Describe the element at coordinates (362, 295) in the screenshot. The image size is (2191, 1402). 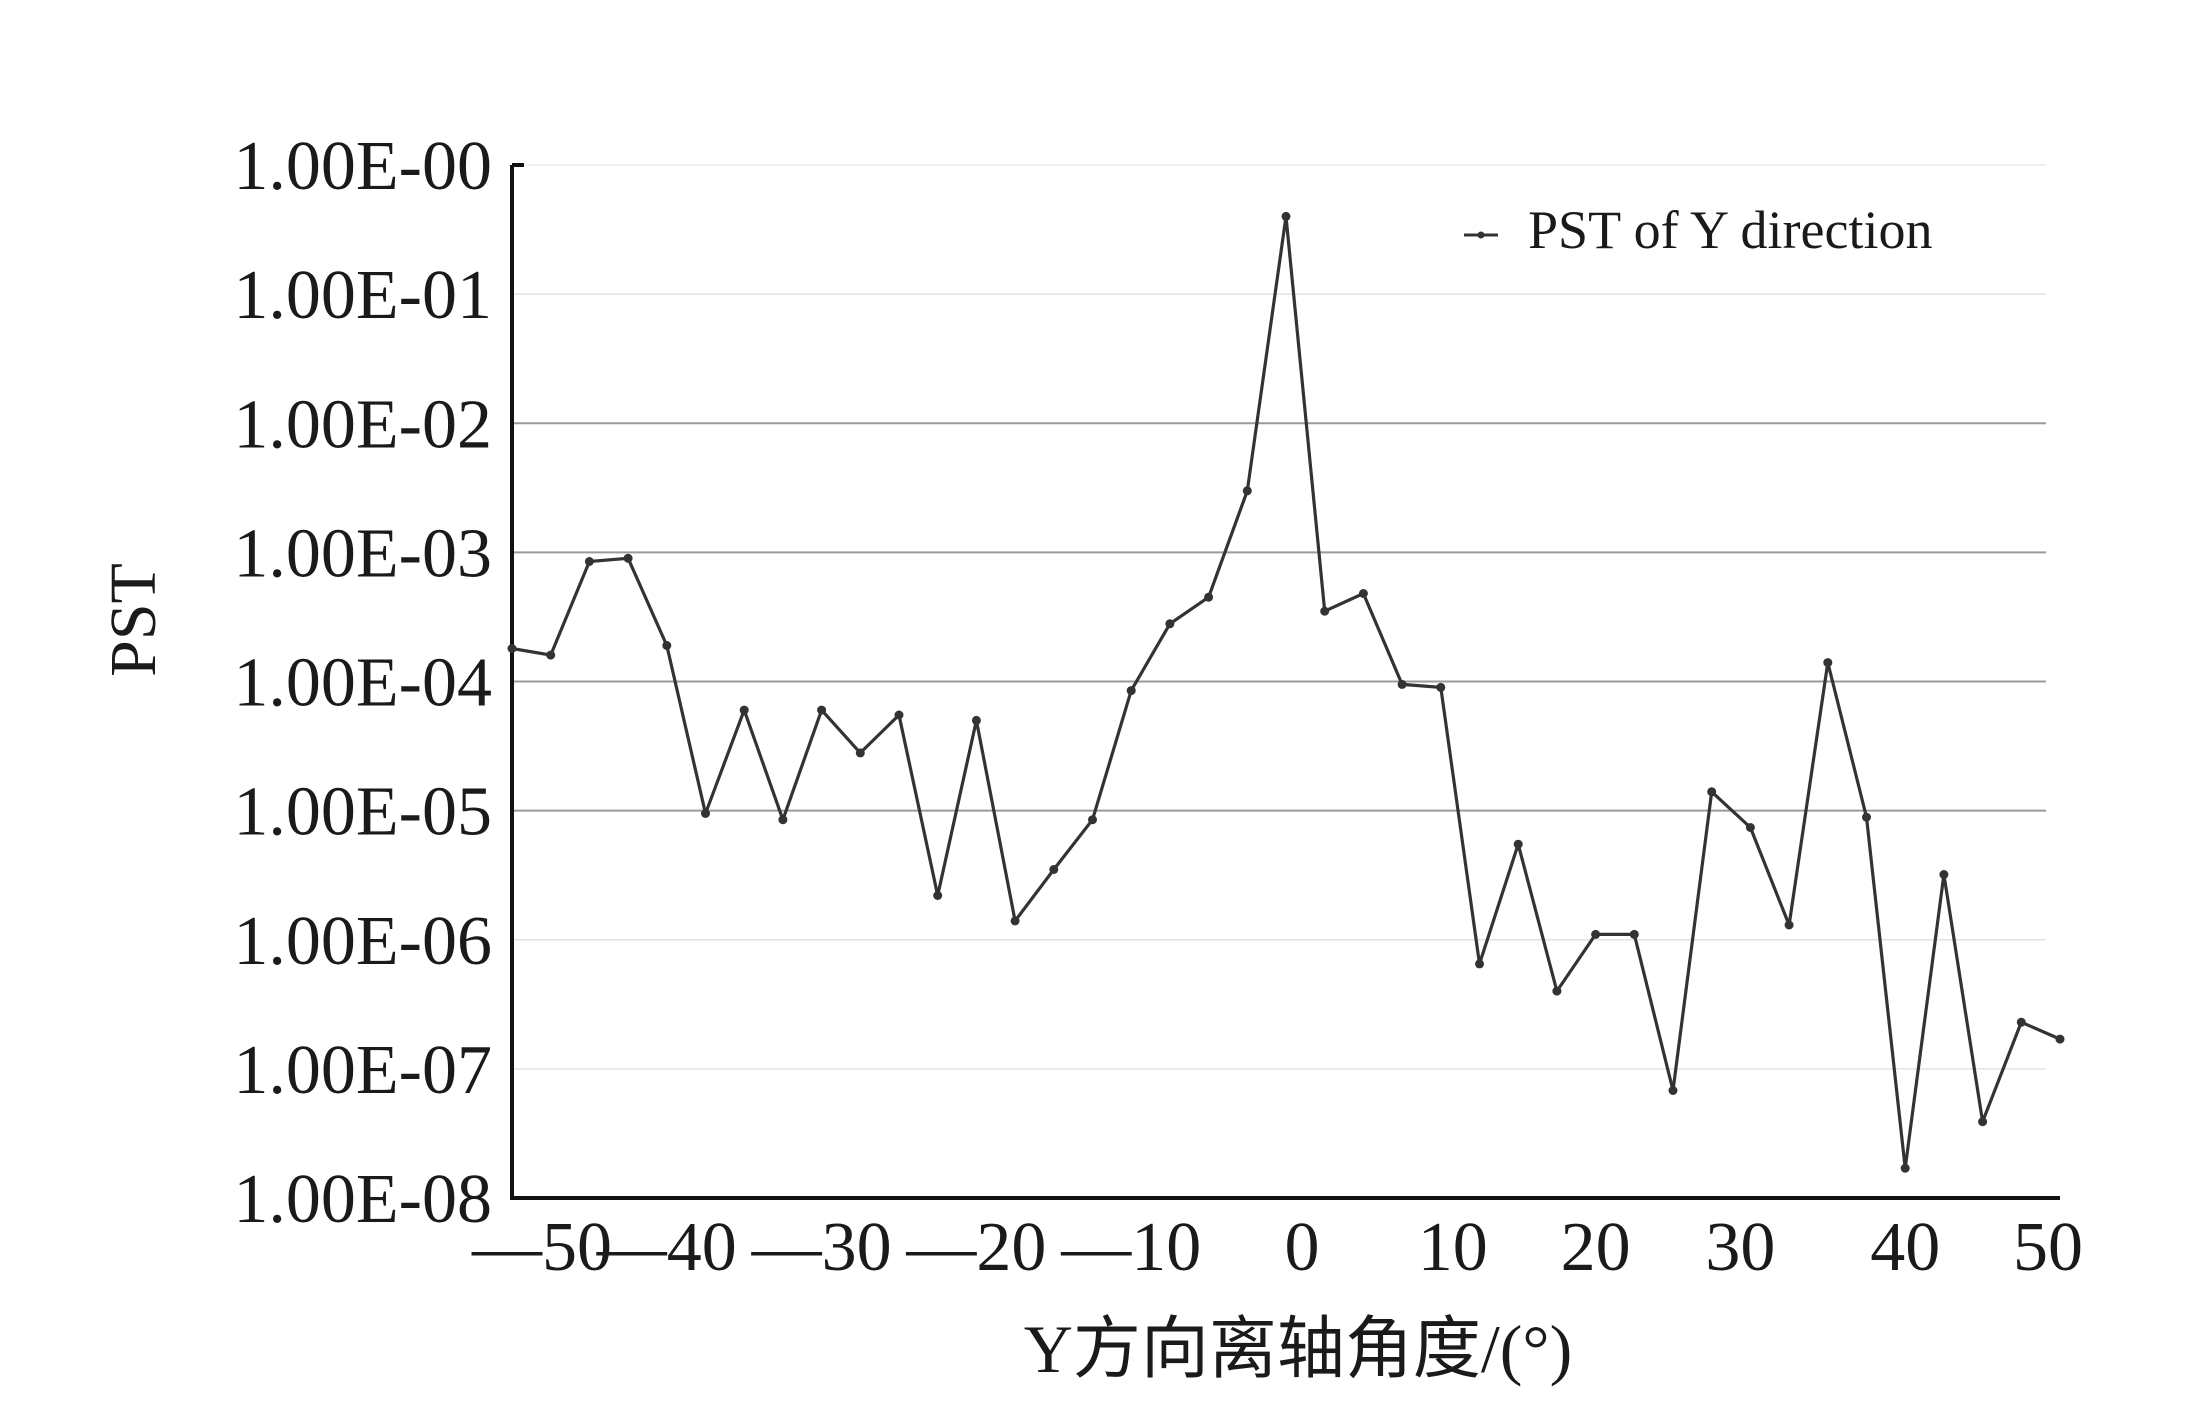
I see `y-tick-label: 1.00E-01` at that location.